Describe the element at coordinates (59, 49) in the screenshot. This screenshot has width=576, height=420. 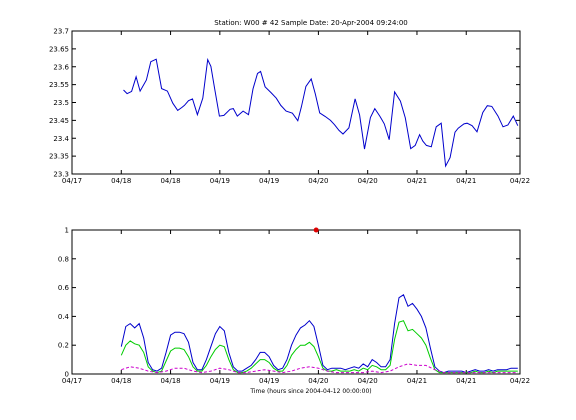
I see `y-tick-label: 23.65` at that location.